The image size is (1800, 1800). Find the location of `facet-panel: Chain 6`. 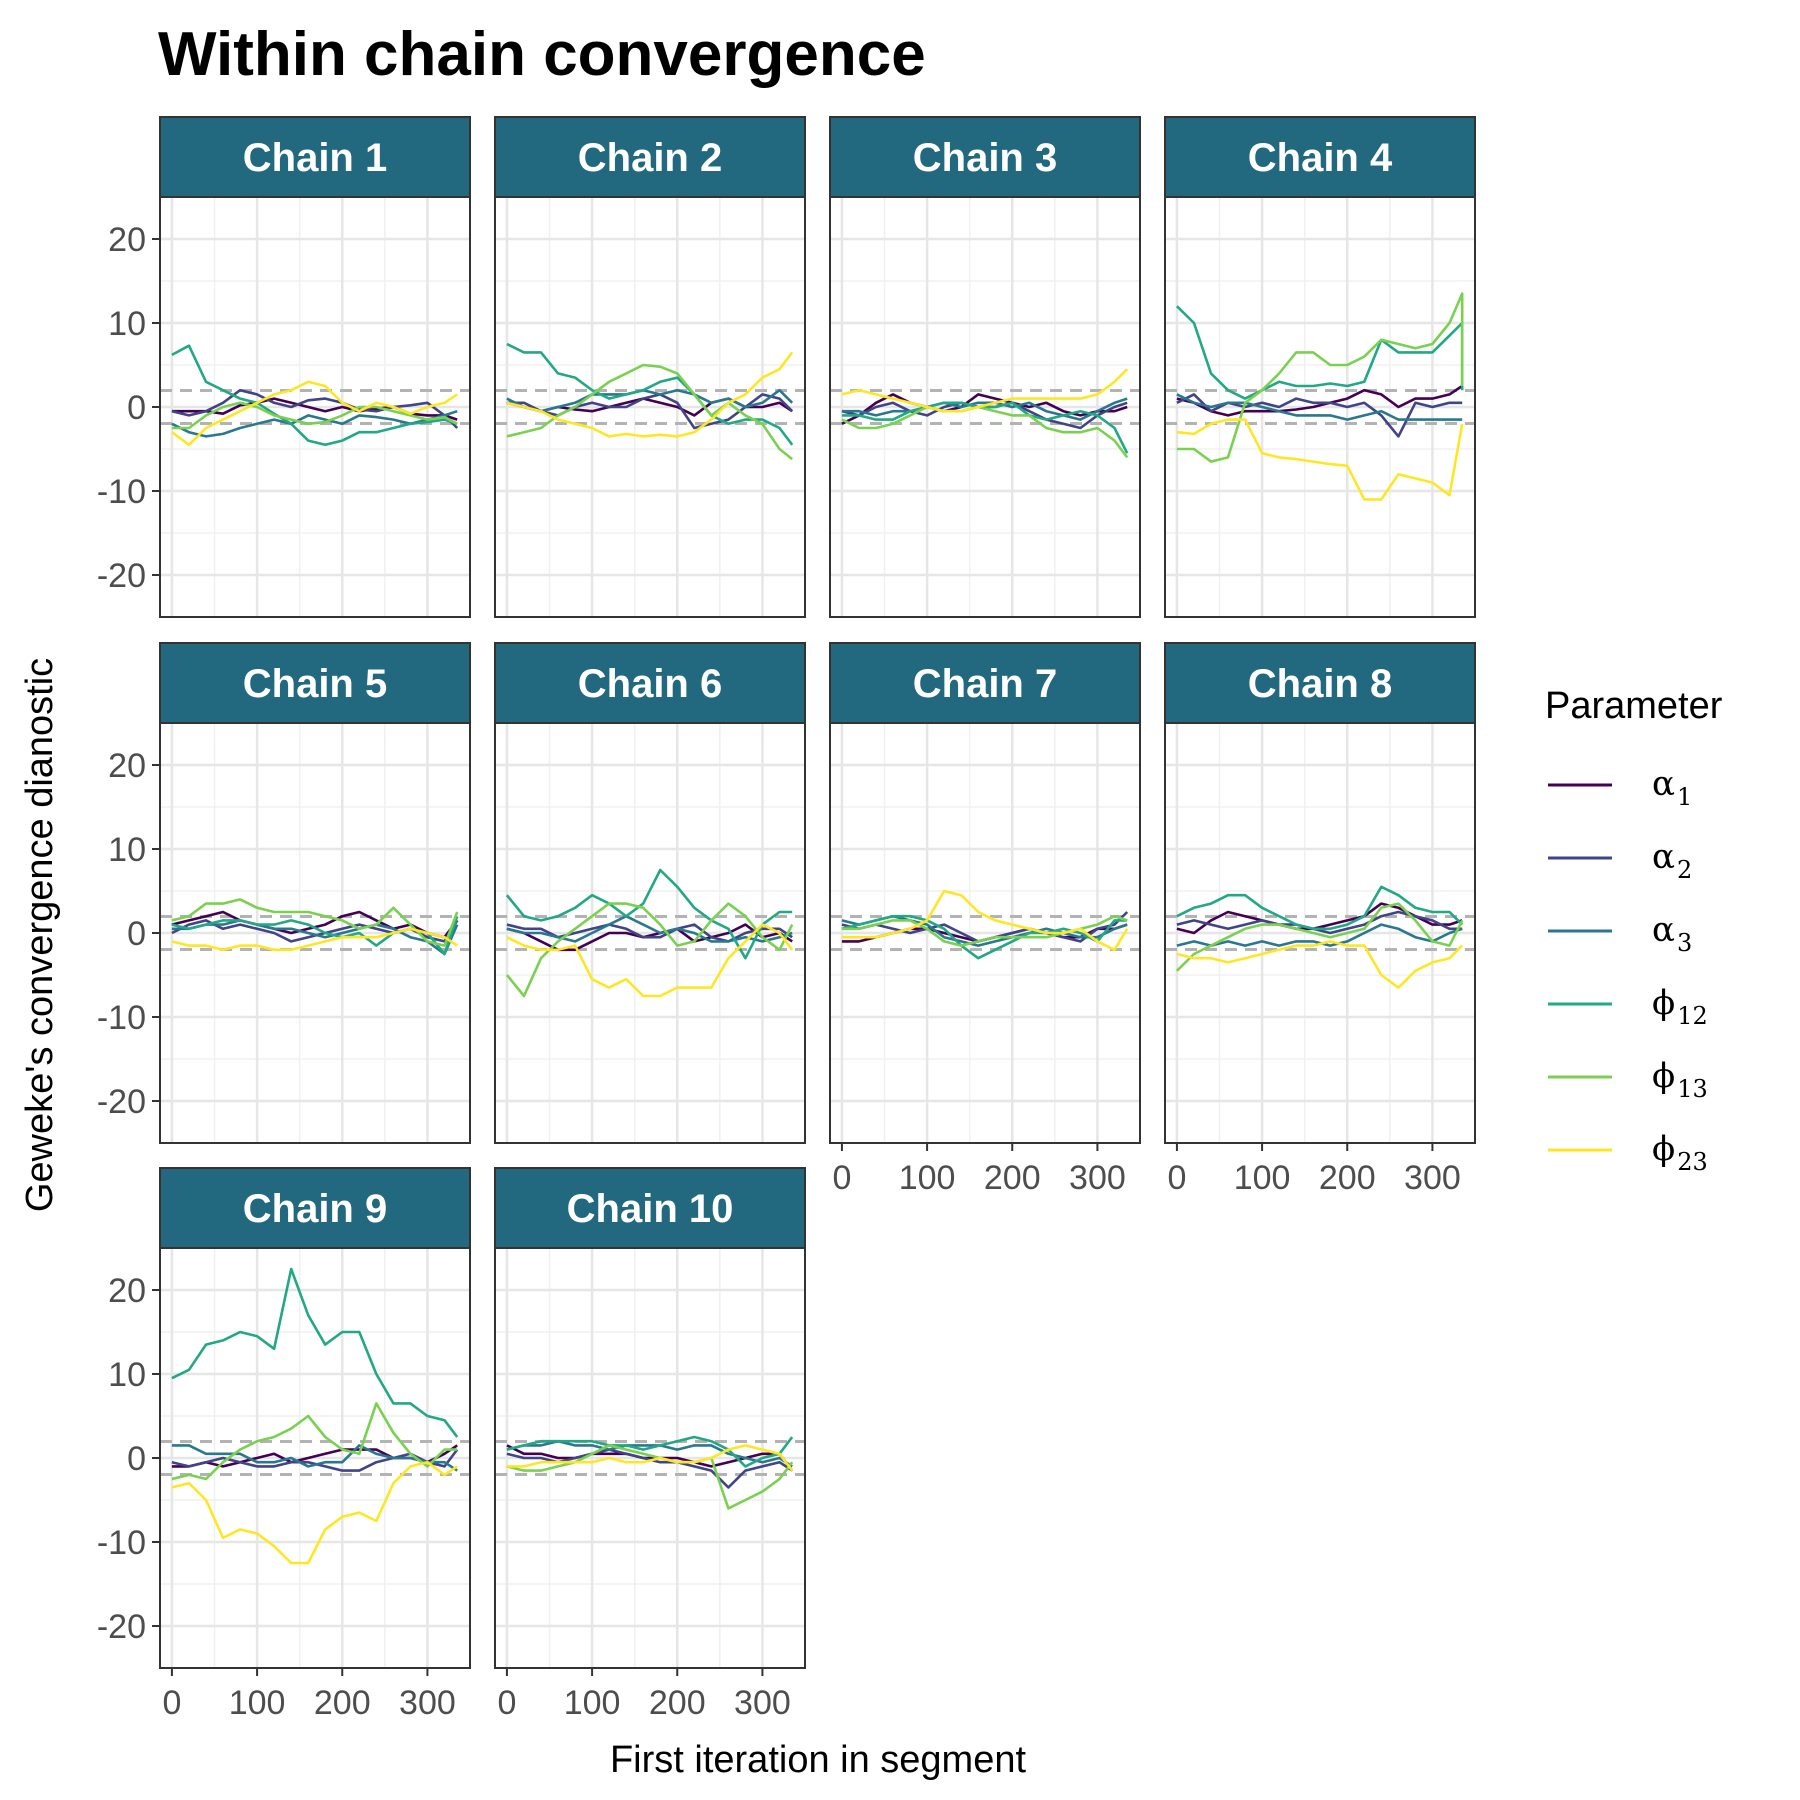

facet-panel: Chain 6 is located at coordinates (650, 893).